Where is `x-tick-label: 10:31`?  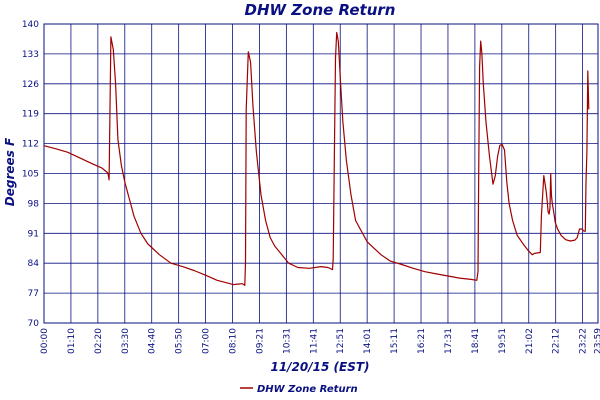
x-tick-label: 10:31 is located at coordinates (287, 341).